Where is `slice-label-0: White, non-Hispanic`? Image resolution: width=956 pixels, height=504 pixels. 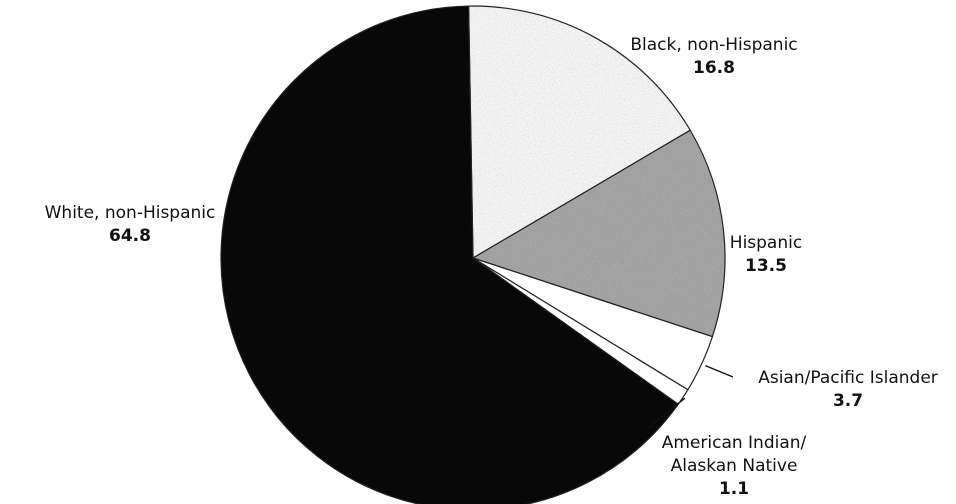
slice-label-0: White, non-Hispanic is located at coordinates (130, 213).